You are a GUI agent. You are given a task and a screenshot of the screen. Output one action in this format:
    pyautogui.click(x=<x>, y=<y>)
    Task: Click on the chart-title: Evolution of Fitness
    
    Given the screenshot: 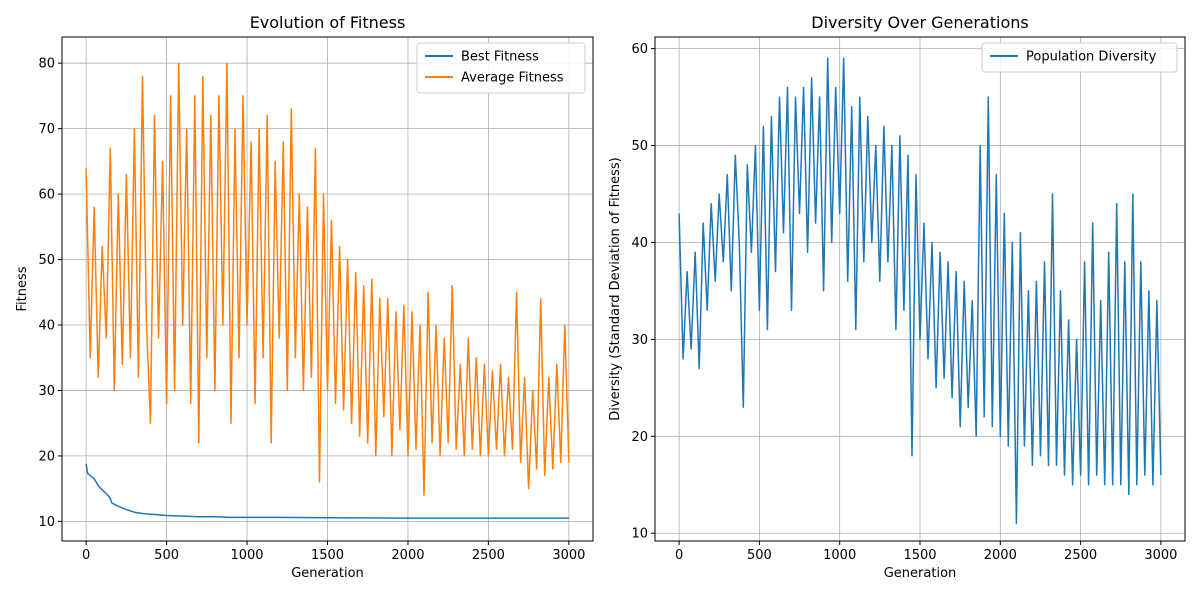 What is the action you would take?
    pyautogui.click(x=328, y=22)
    